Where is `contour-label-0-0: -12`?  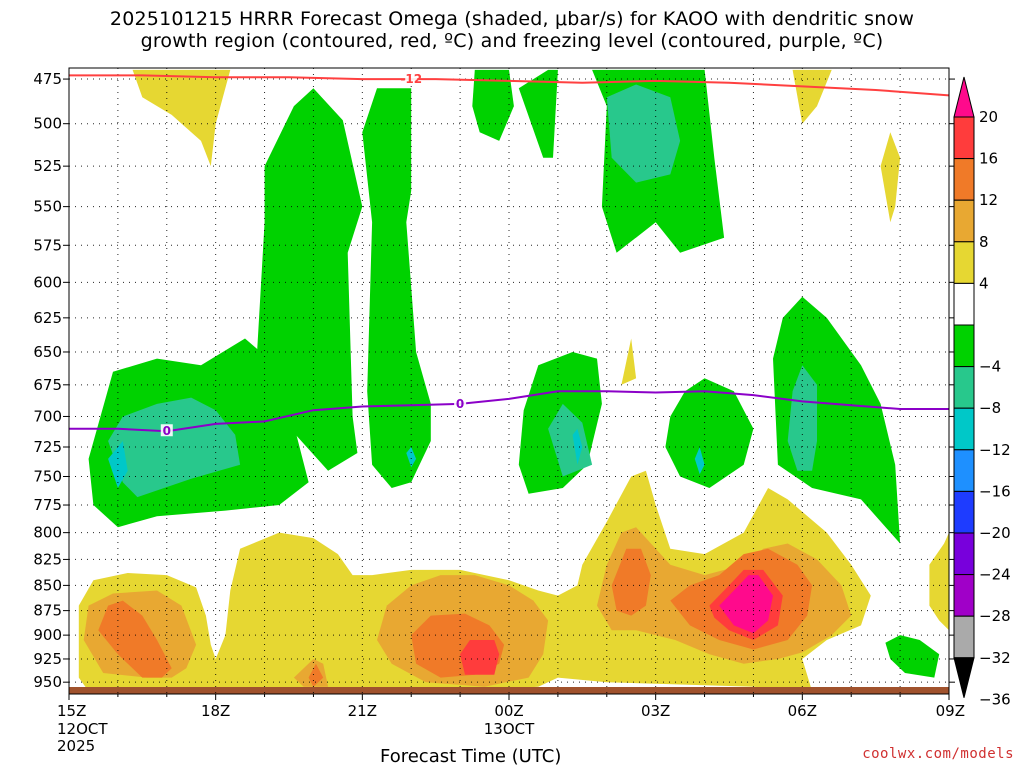 contour-label-0-0: -12 is located at coordinates (411, 79).